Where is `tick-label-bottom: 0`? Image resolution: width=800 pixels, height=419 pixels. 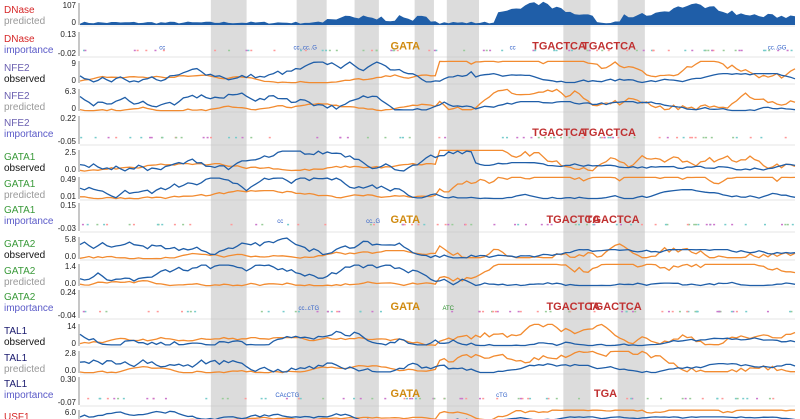
tick-label-bottom: 0 is located at coordinates (74, 108).